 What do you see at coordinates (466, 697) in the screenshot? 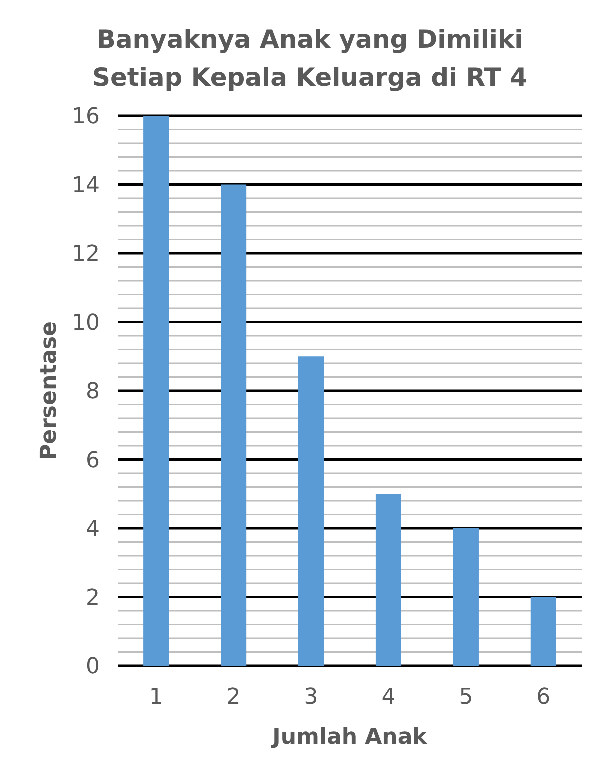
I see `x-tick-label: 5` at bounding box center [466, 697].